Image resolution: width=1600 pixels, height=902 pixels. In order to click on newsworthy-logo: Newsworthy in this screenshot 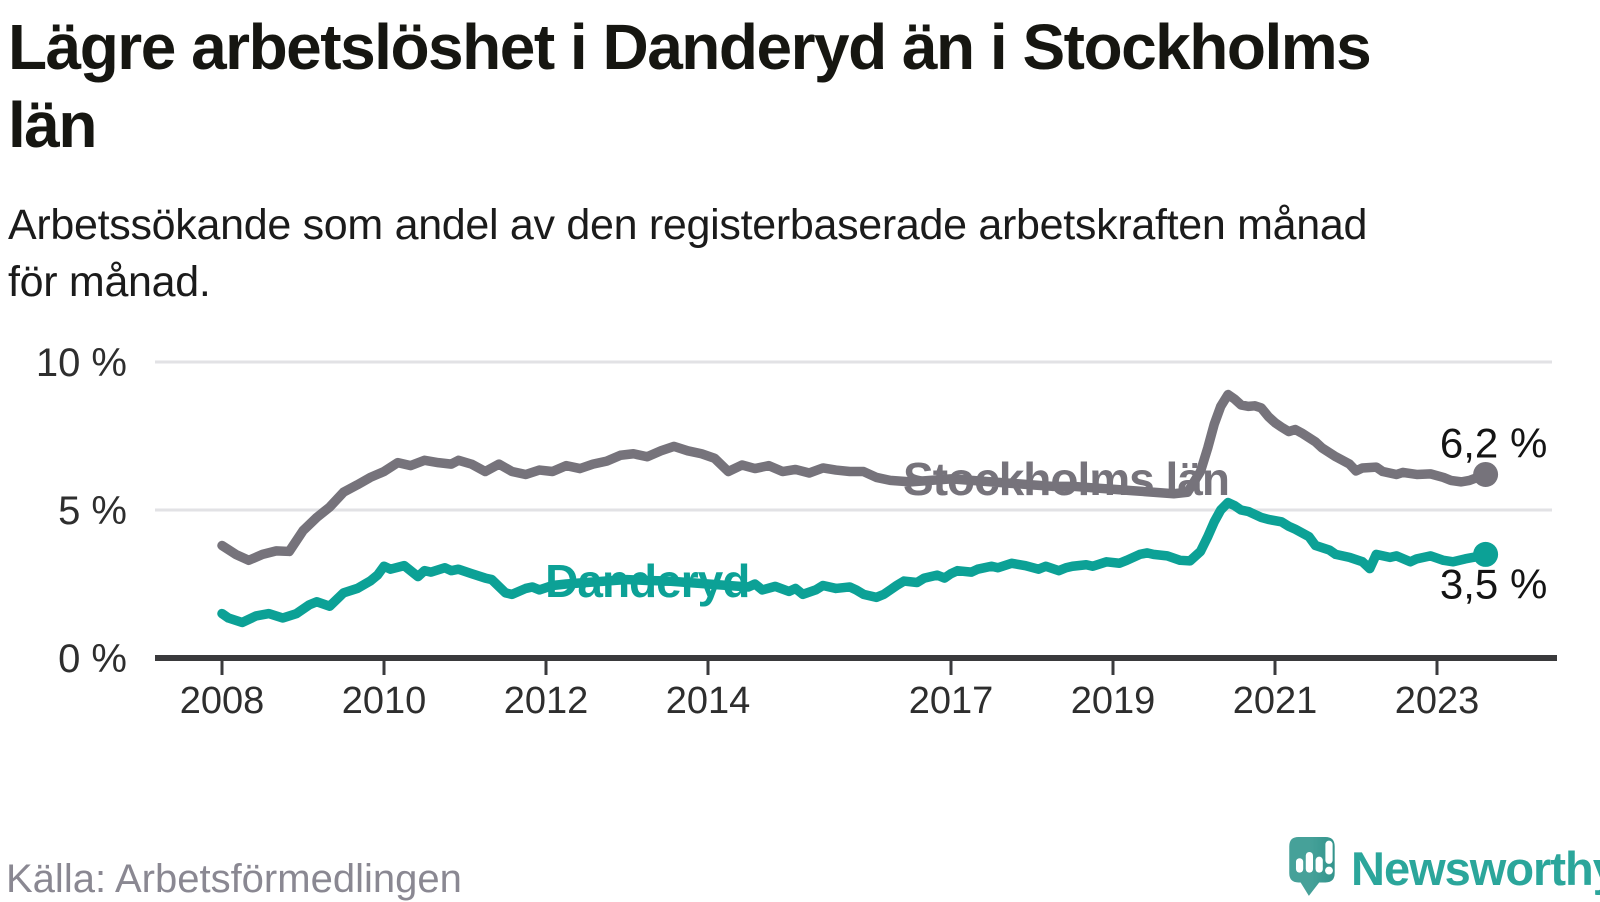, I will do `click(1444, 868)`.